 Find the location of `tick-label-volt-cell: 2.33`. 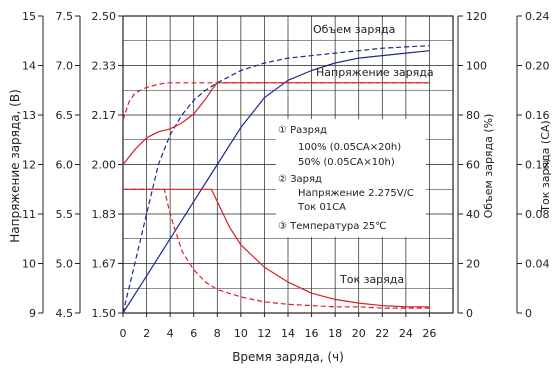

tick-label-volt-cell: 2.33 is located at coordinates (104, 66).